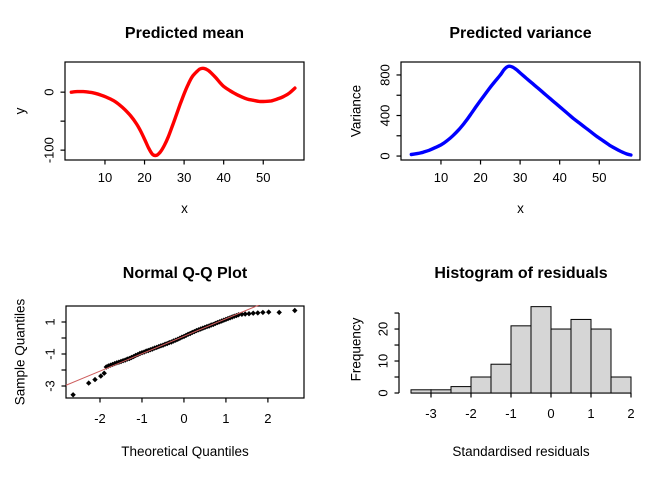  I want to click on y-axis-label: Frequency, so click(356, 349).